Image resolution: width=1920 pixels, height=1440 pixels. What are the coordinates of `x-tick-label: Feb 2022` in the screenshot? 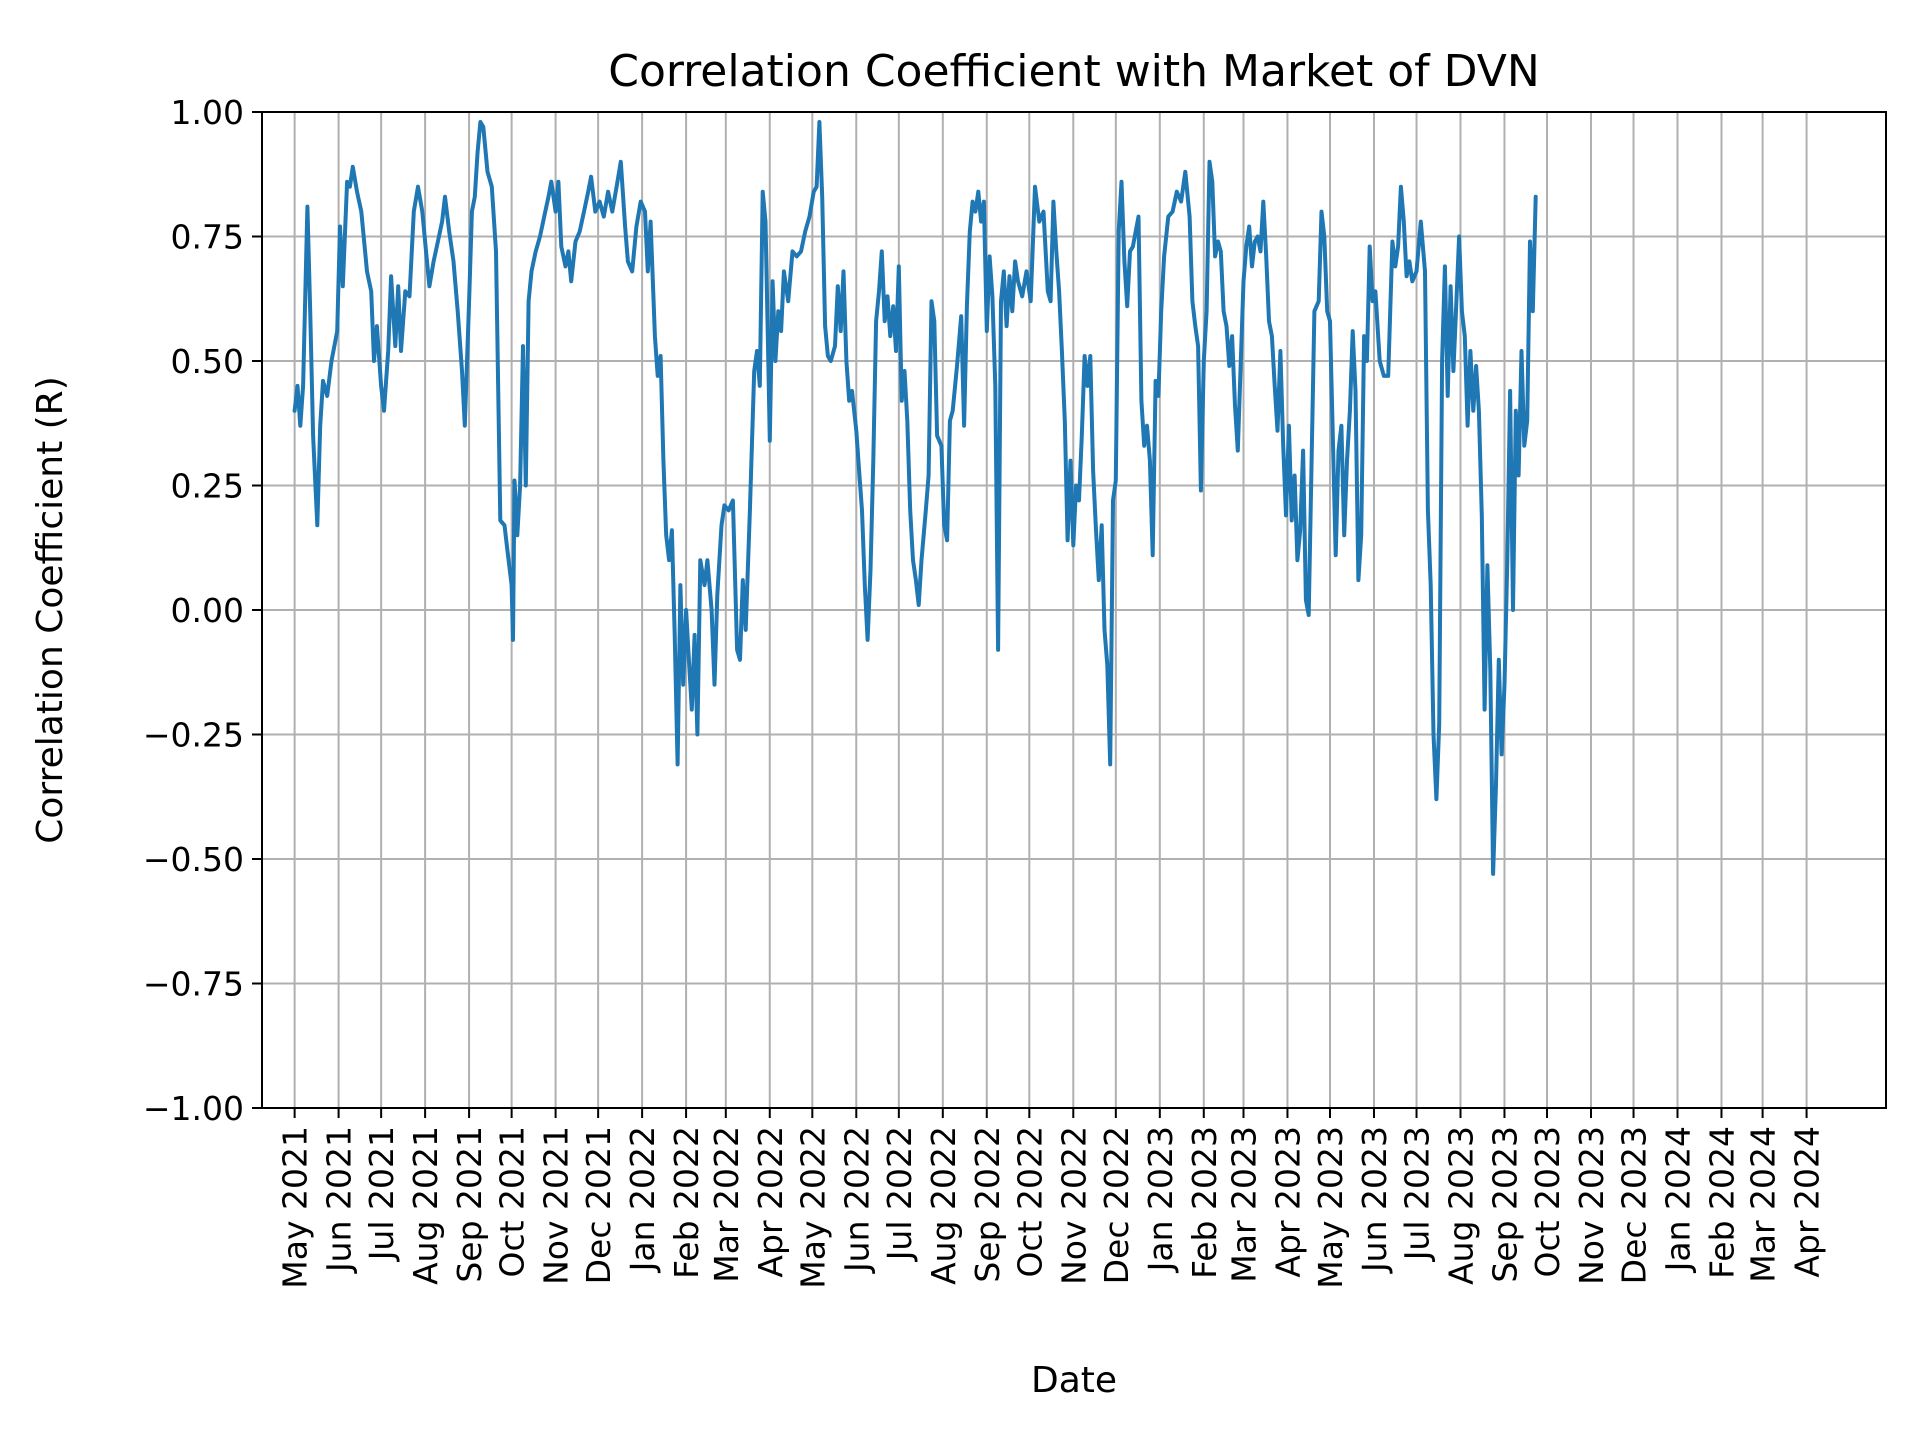 It's located at (686, 1202).